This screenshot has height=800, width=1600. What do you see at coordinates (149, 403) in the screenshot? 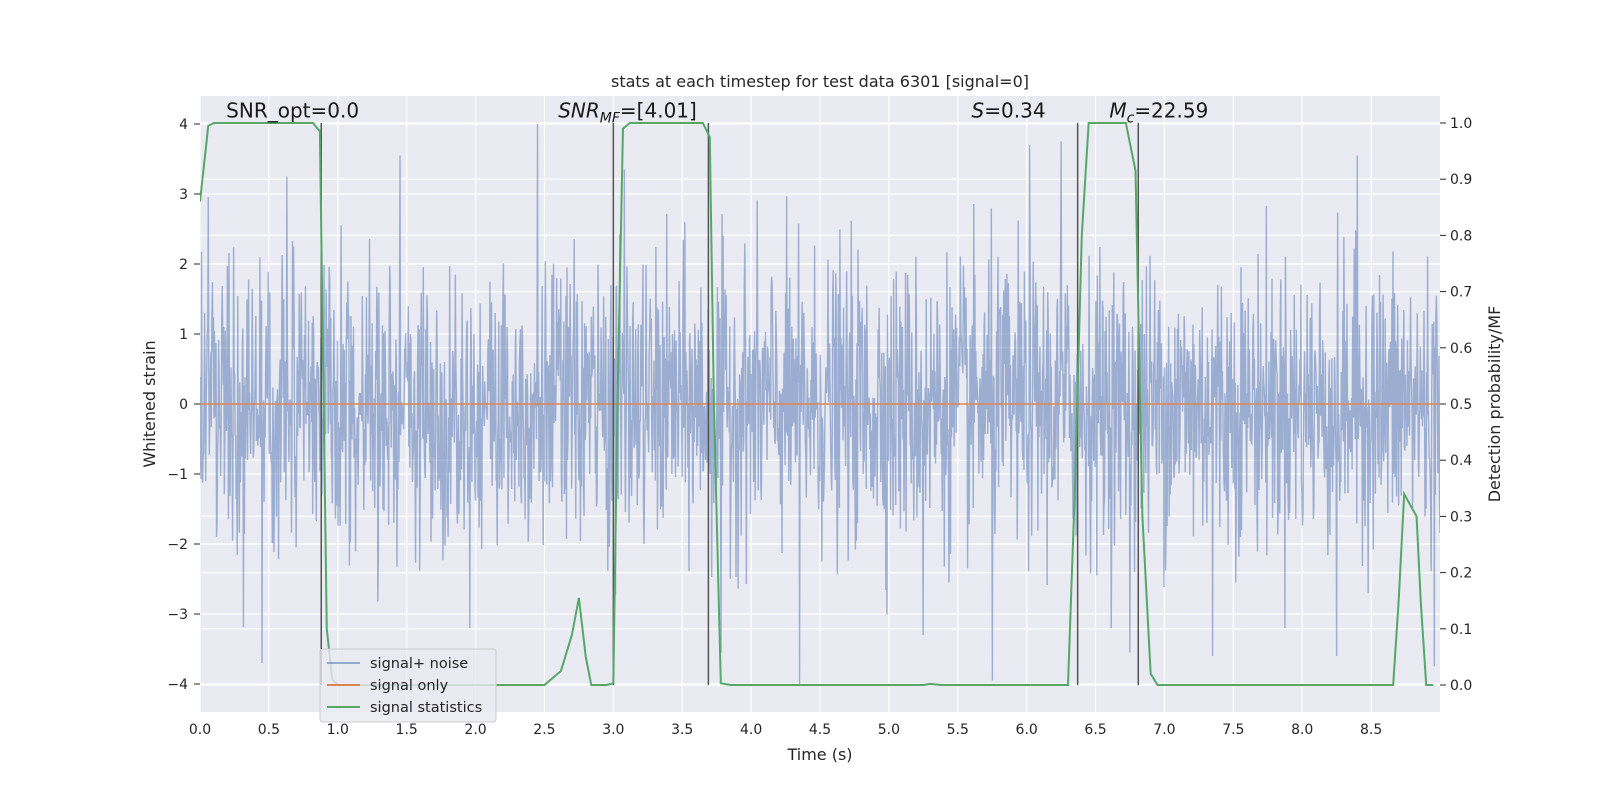
I see `y-axis-label: Whitened strain` at bounding box center [149, 403].